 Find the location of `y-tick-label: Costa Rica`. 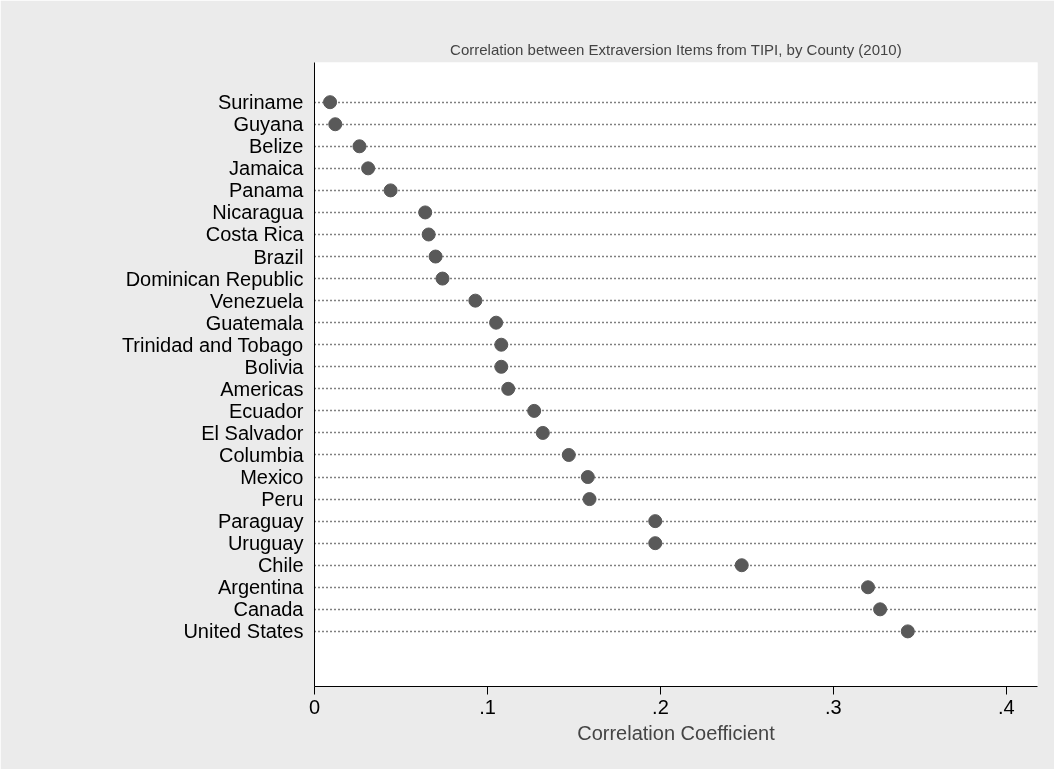

y-tick-label: Costa Rica is located at coordinates (255, 234).